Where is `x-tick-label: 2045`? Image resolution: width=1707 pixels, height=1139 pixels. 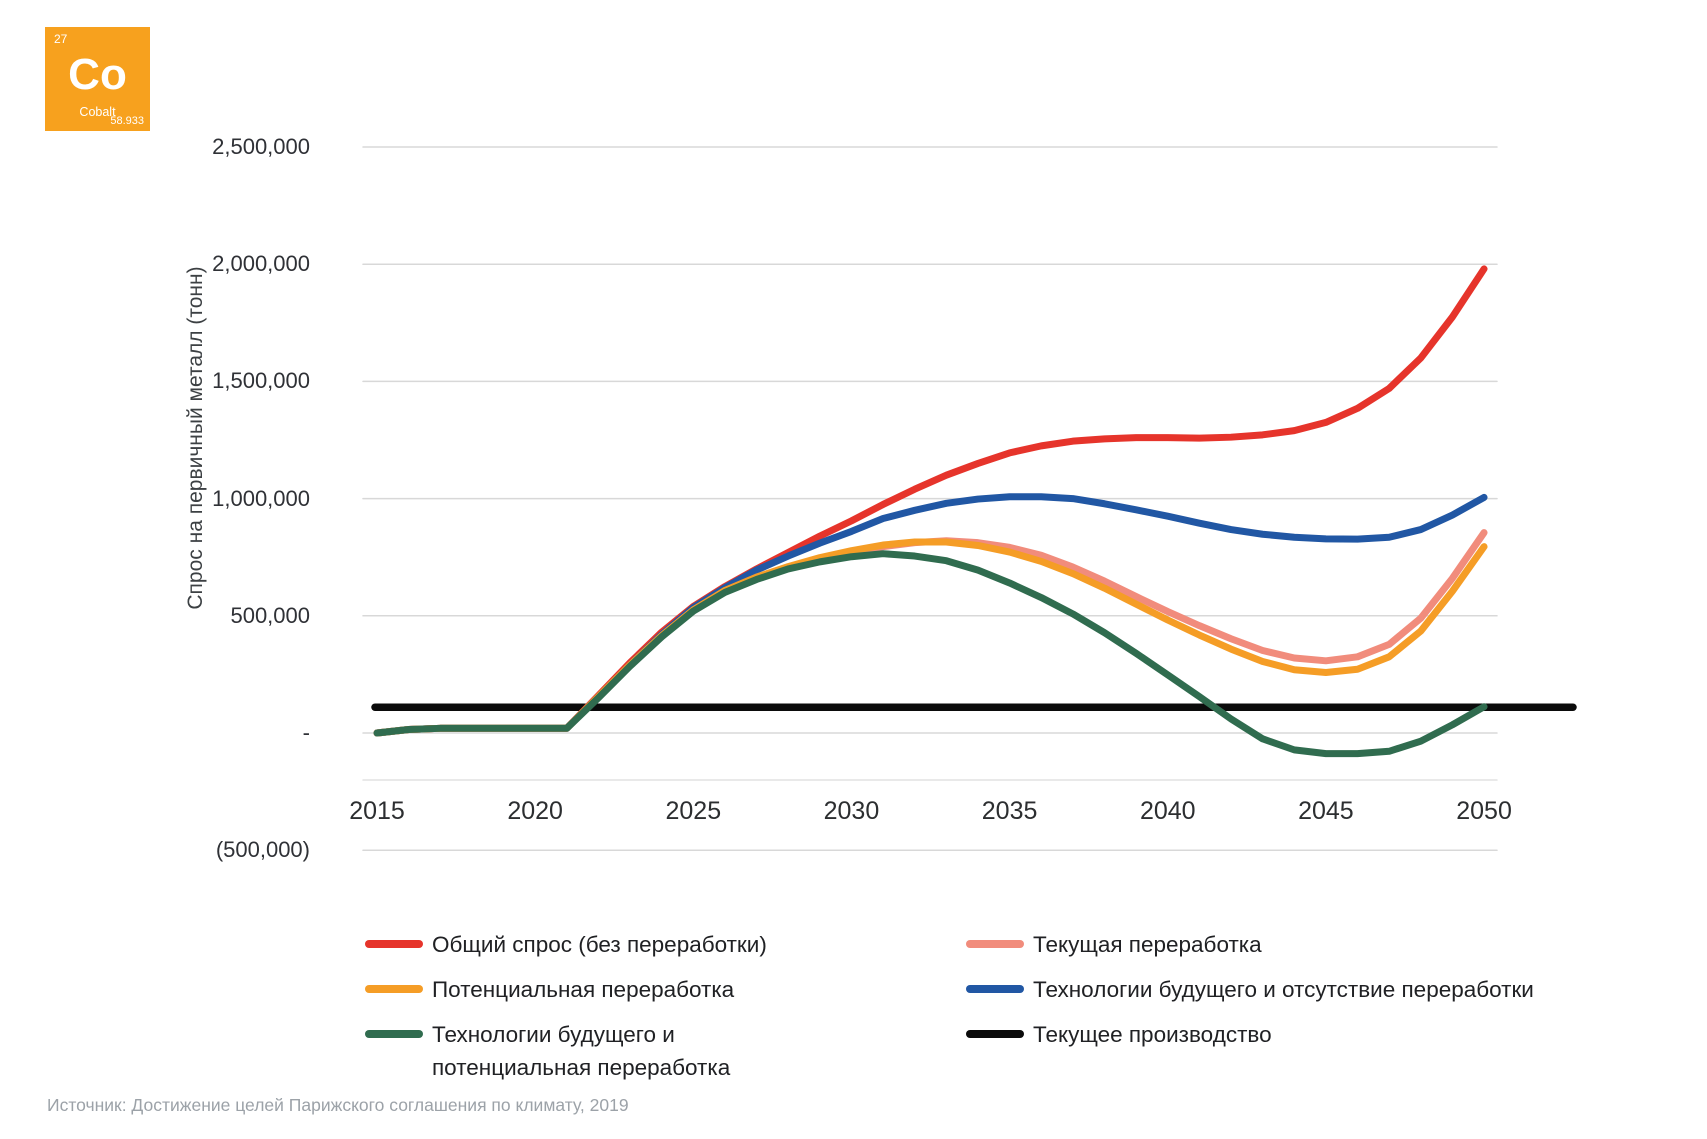 x-tick-label: 2045 is located at coordinates (1326, 811).